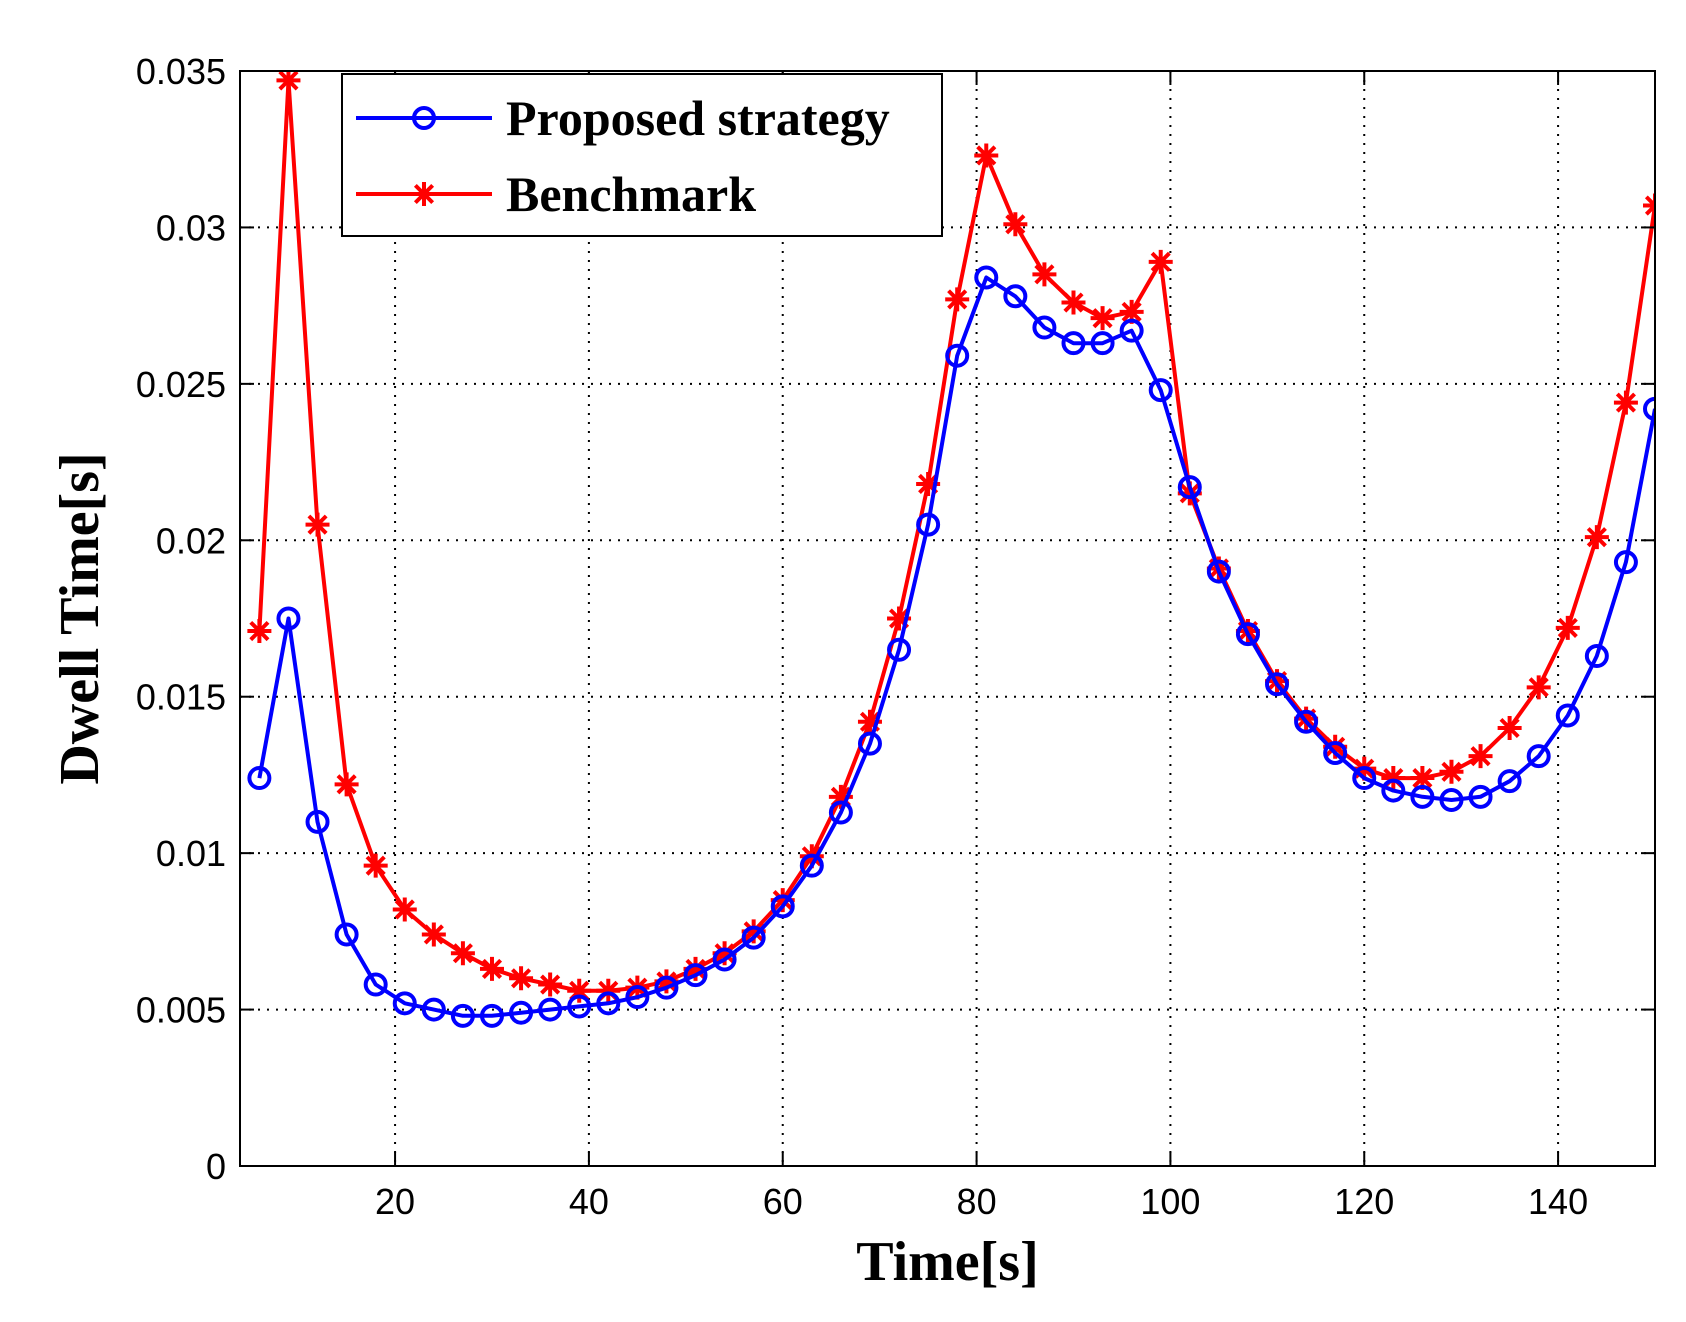  Describe the element at coordinates (395, 1201) in the screenshot. I see `x-tick-label: 20` at that location.